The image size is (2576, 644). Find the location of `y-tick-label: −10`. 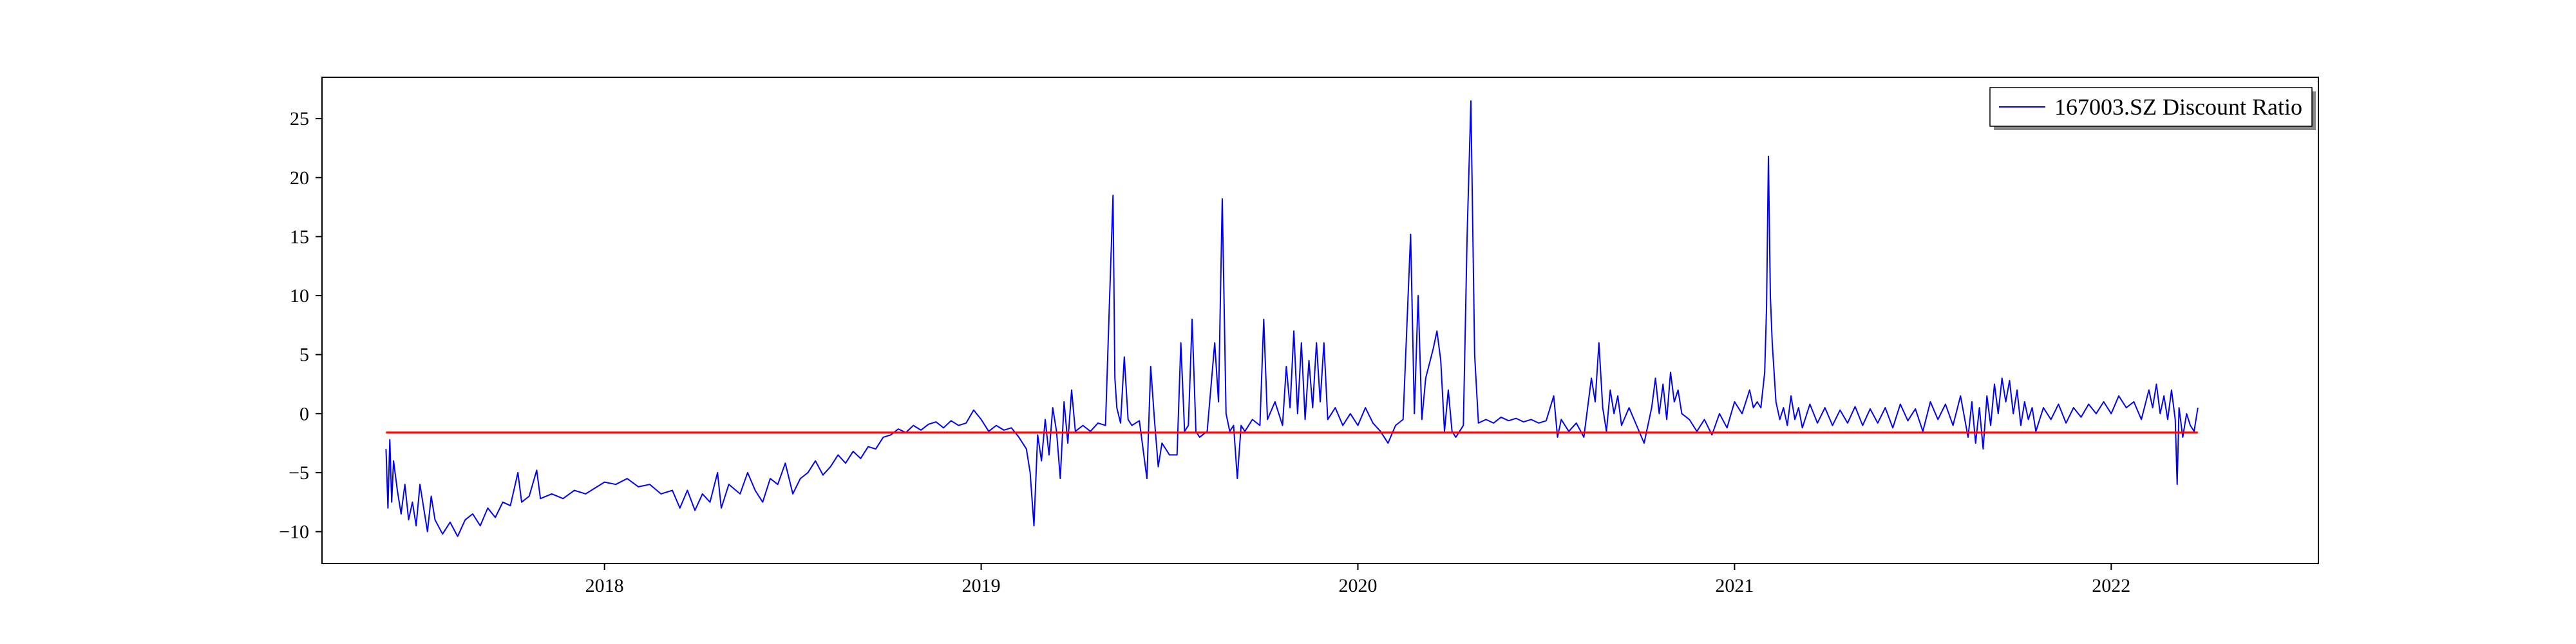

y-tick-label: −10 is located at coordinates (294, 532).